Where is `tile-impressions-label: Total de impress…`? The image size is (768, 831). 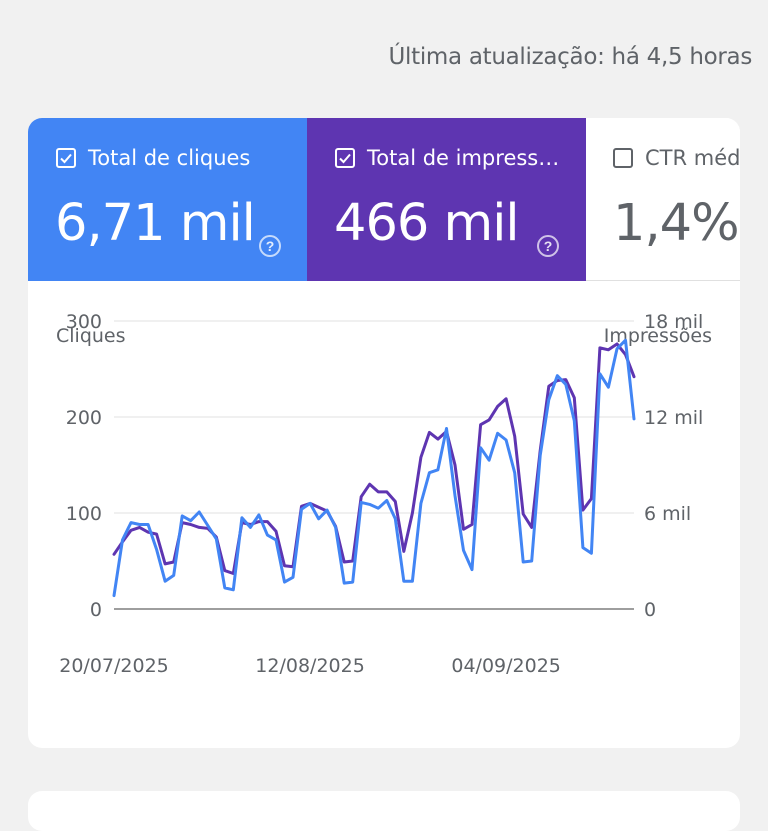 tile-impressions-label: Total de impress… is located at coordinates (463, 158).